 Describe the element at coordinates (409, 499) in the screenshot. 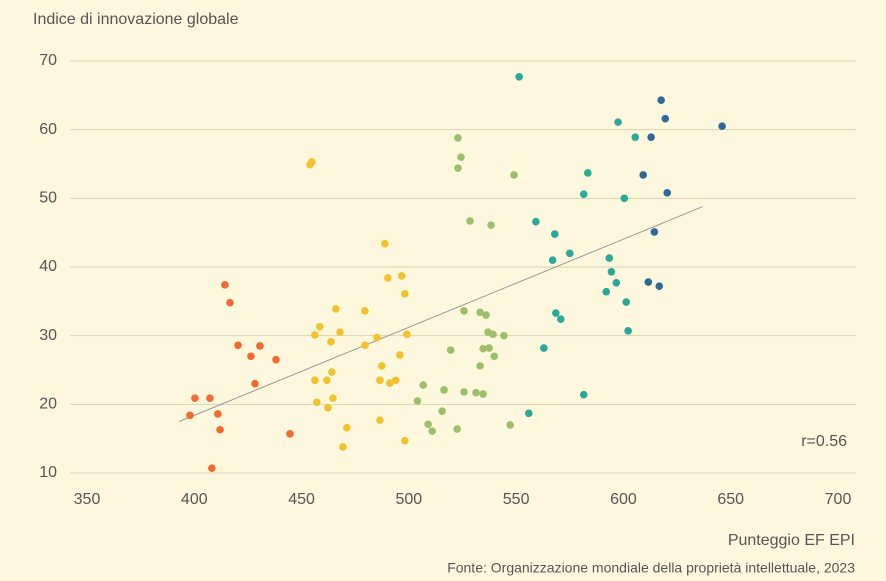

I see `x-tick-label: 500` at that location.